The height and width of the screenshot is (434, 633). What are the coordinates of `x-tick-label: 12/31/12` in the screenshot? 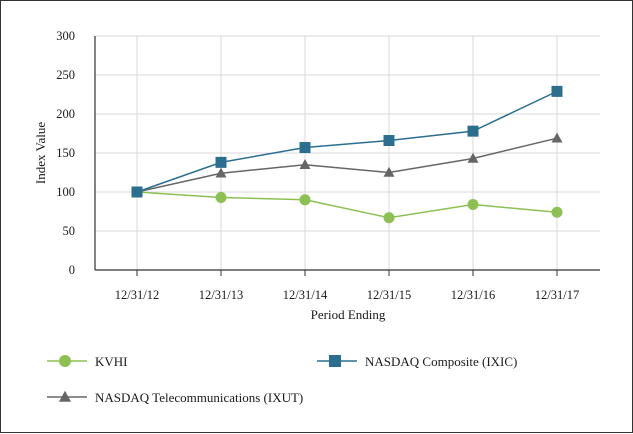 It's located at (137, 295).